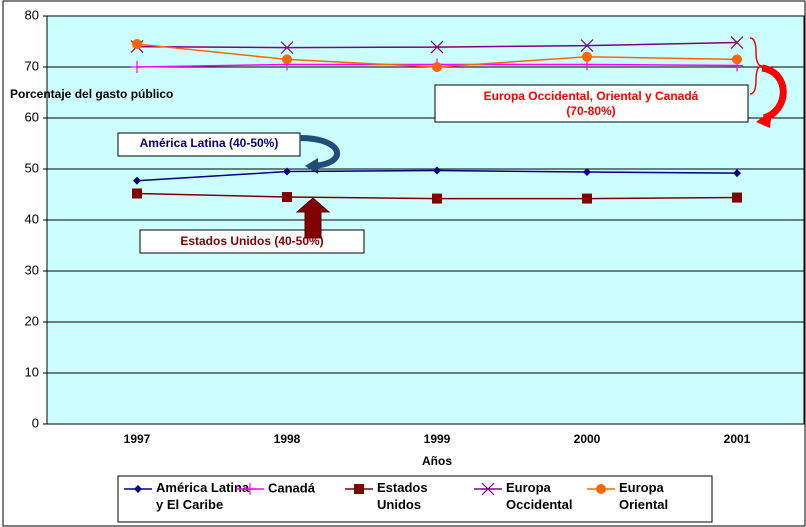  What do you see at coordinates (32, 167) in the screenshot?
I see `y-tick-label: 50` at bounding box center [32, 167].